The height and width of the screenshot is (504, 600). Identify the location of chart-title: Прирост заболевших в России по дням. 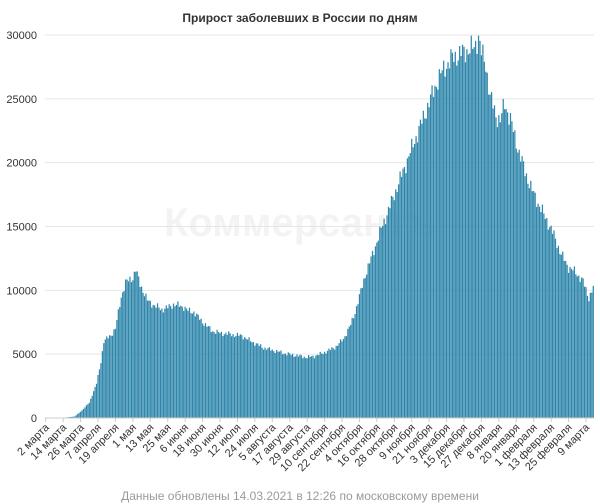
(299, 18).